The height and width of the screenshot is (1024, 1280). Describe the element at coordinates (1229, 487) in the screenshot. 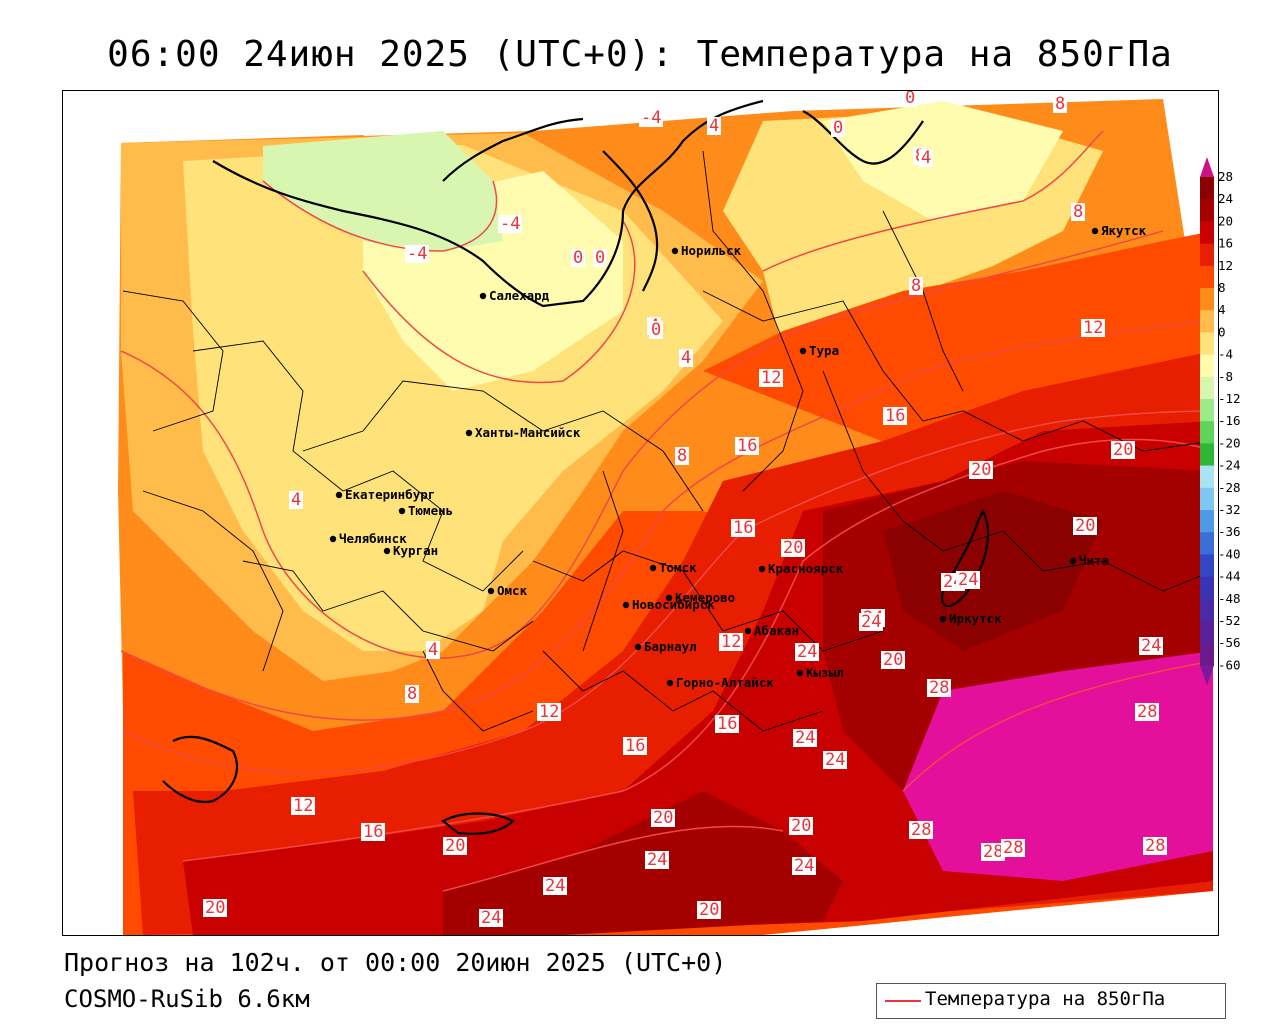

I see `colorbar-tick-label: -28` at that location.